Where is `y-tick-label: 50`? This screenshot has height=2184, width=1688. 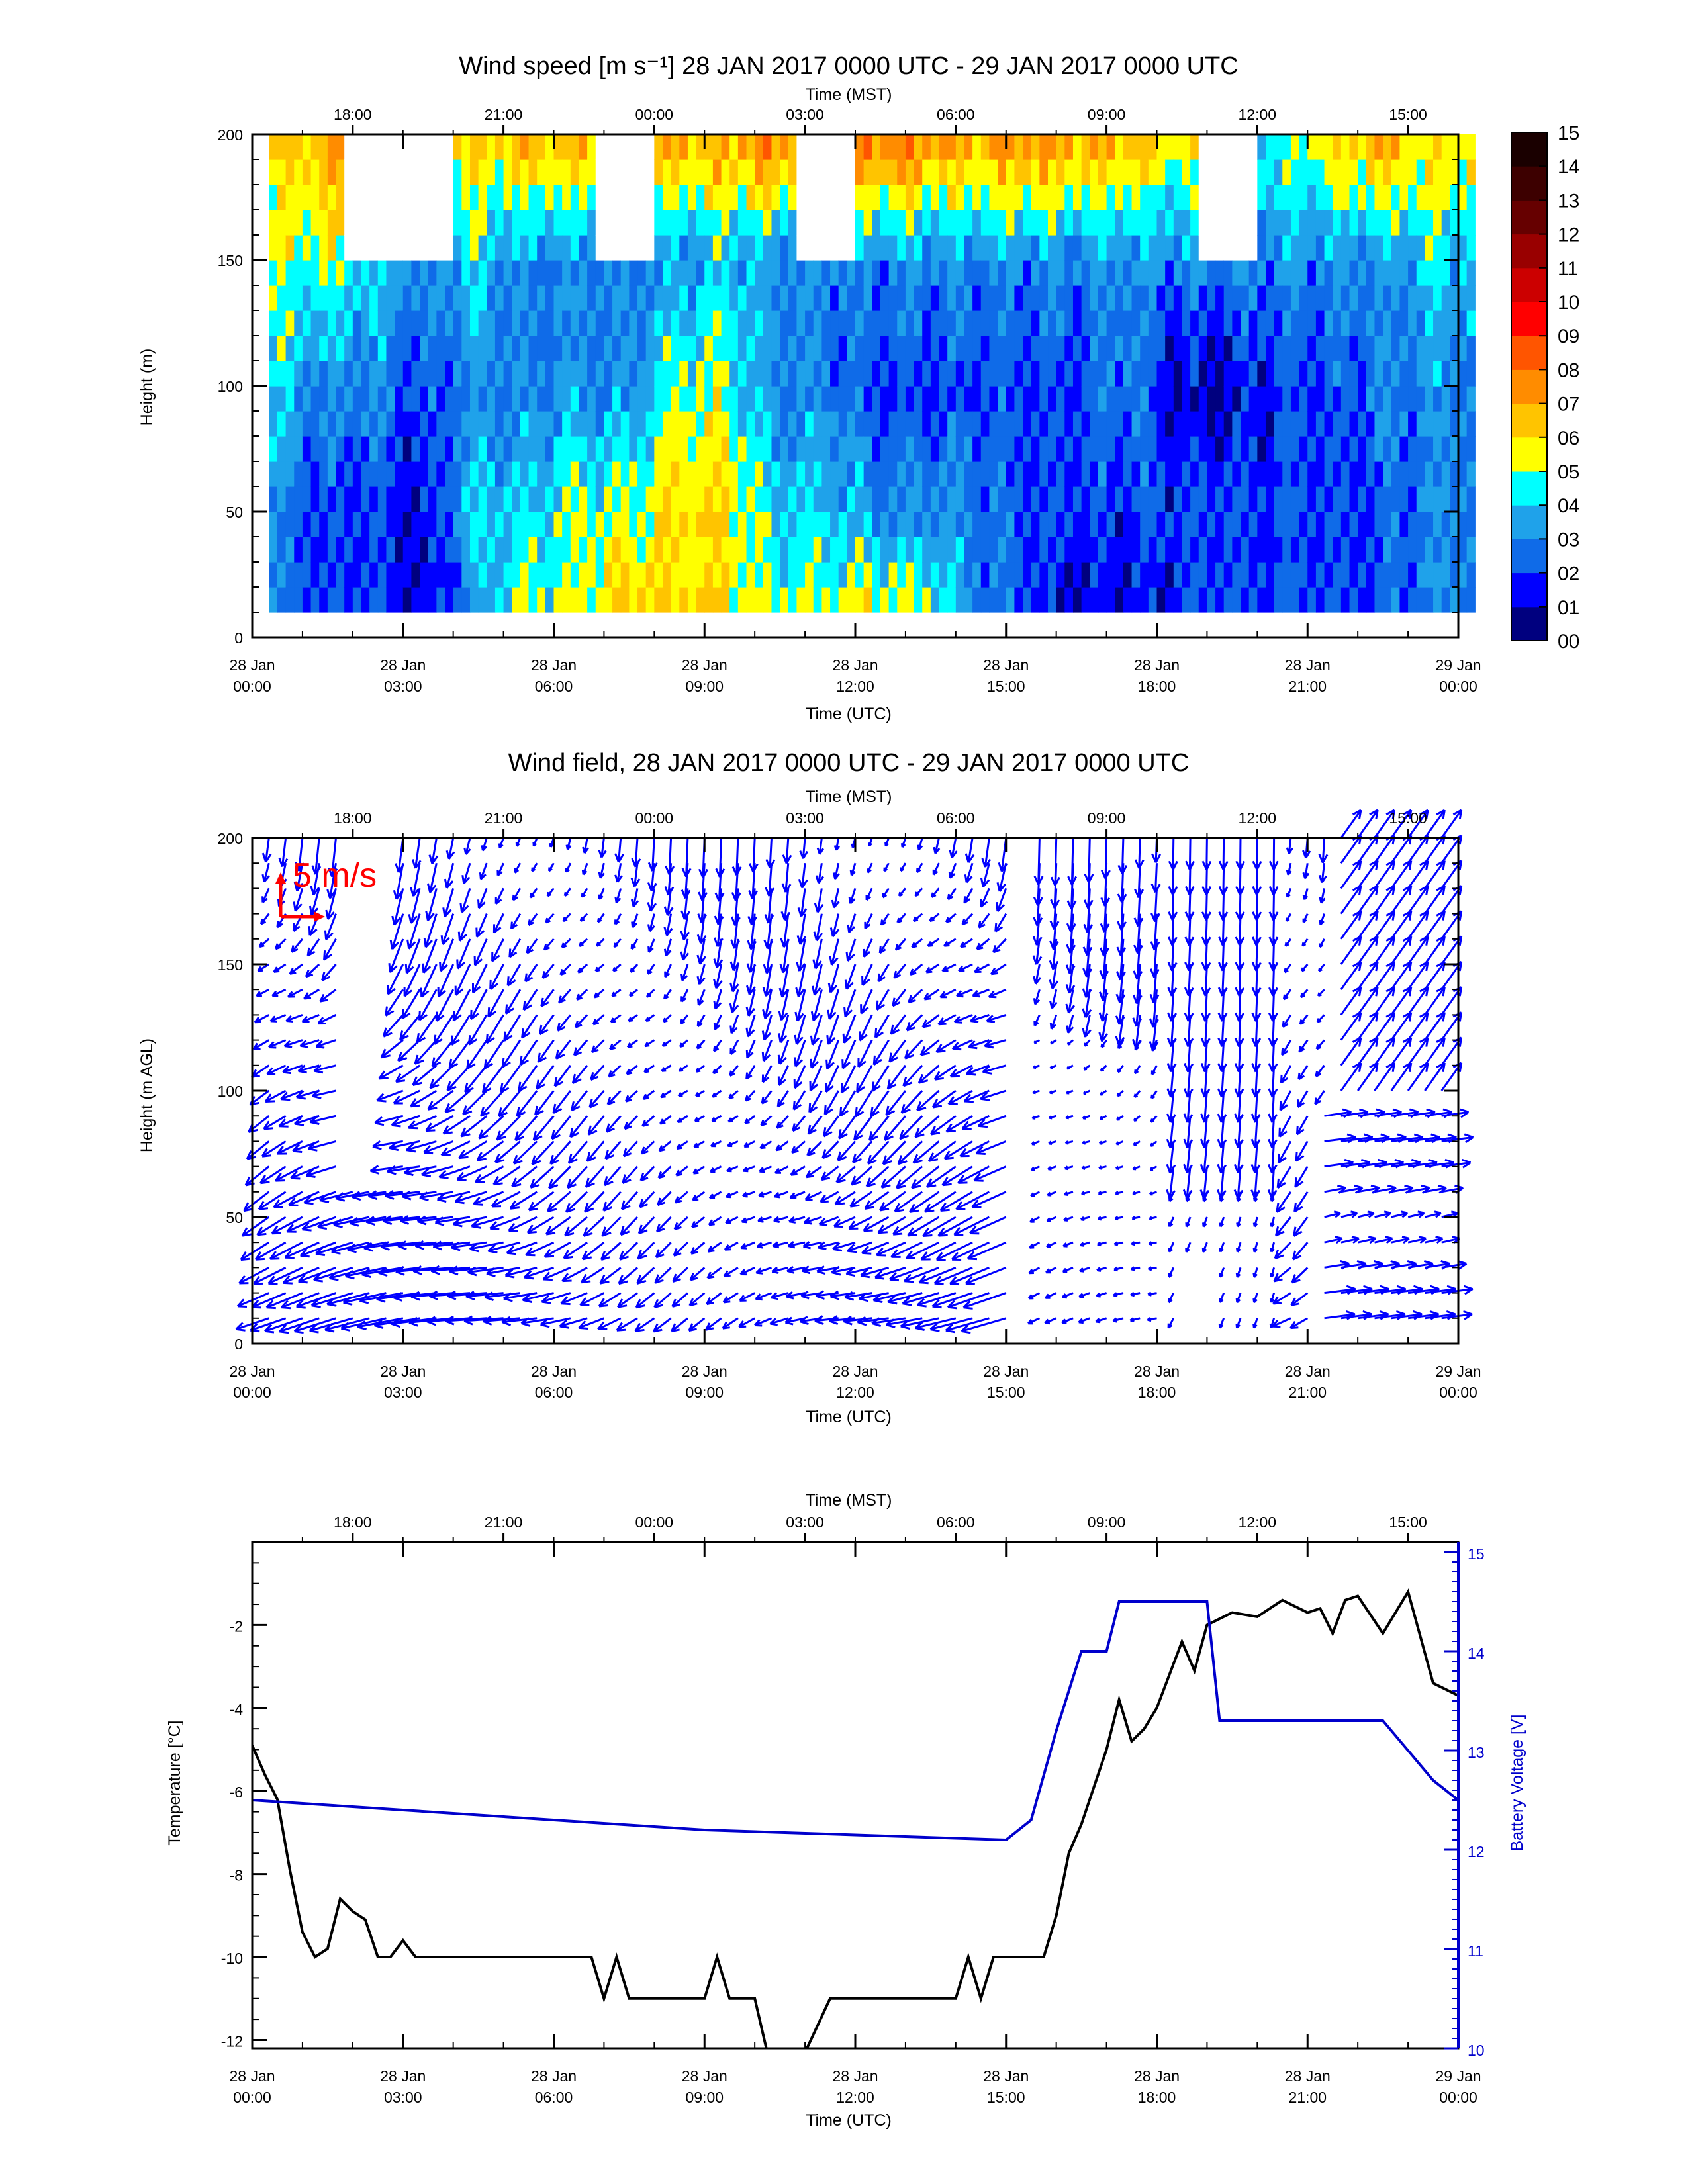 y-tick-label: 50 is located at coordinates (234, 1217).